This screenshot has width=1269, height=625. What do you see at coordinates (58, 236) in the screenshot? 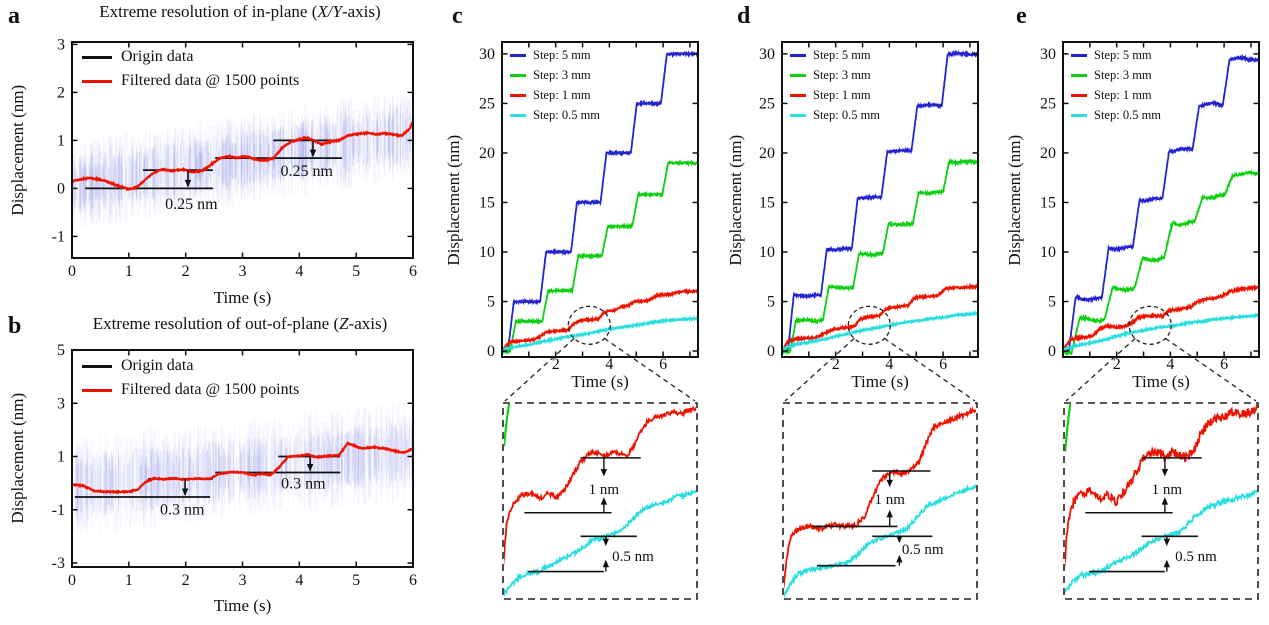
I see `y-tick-label: -1` at bounding box center [58, 236].